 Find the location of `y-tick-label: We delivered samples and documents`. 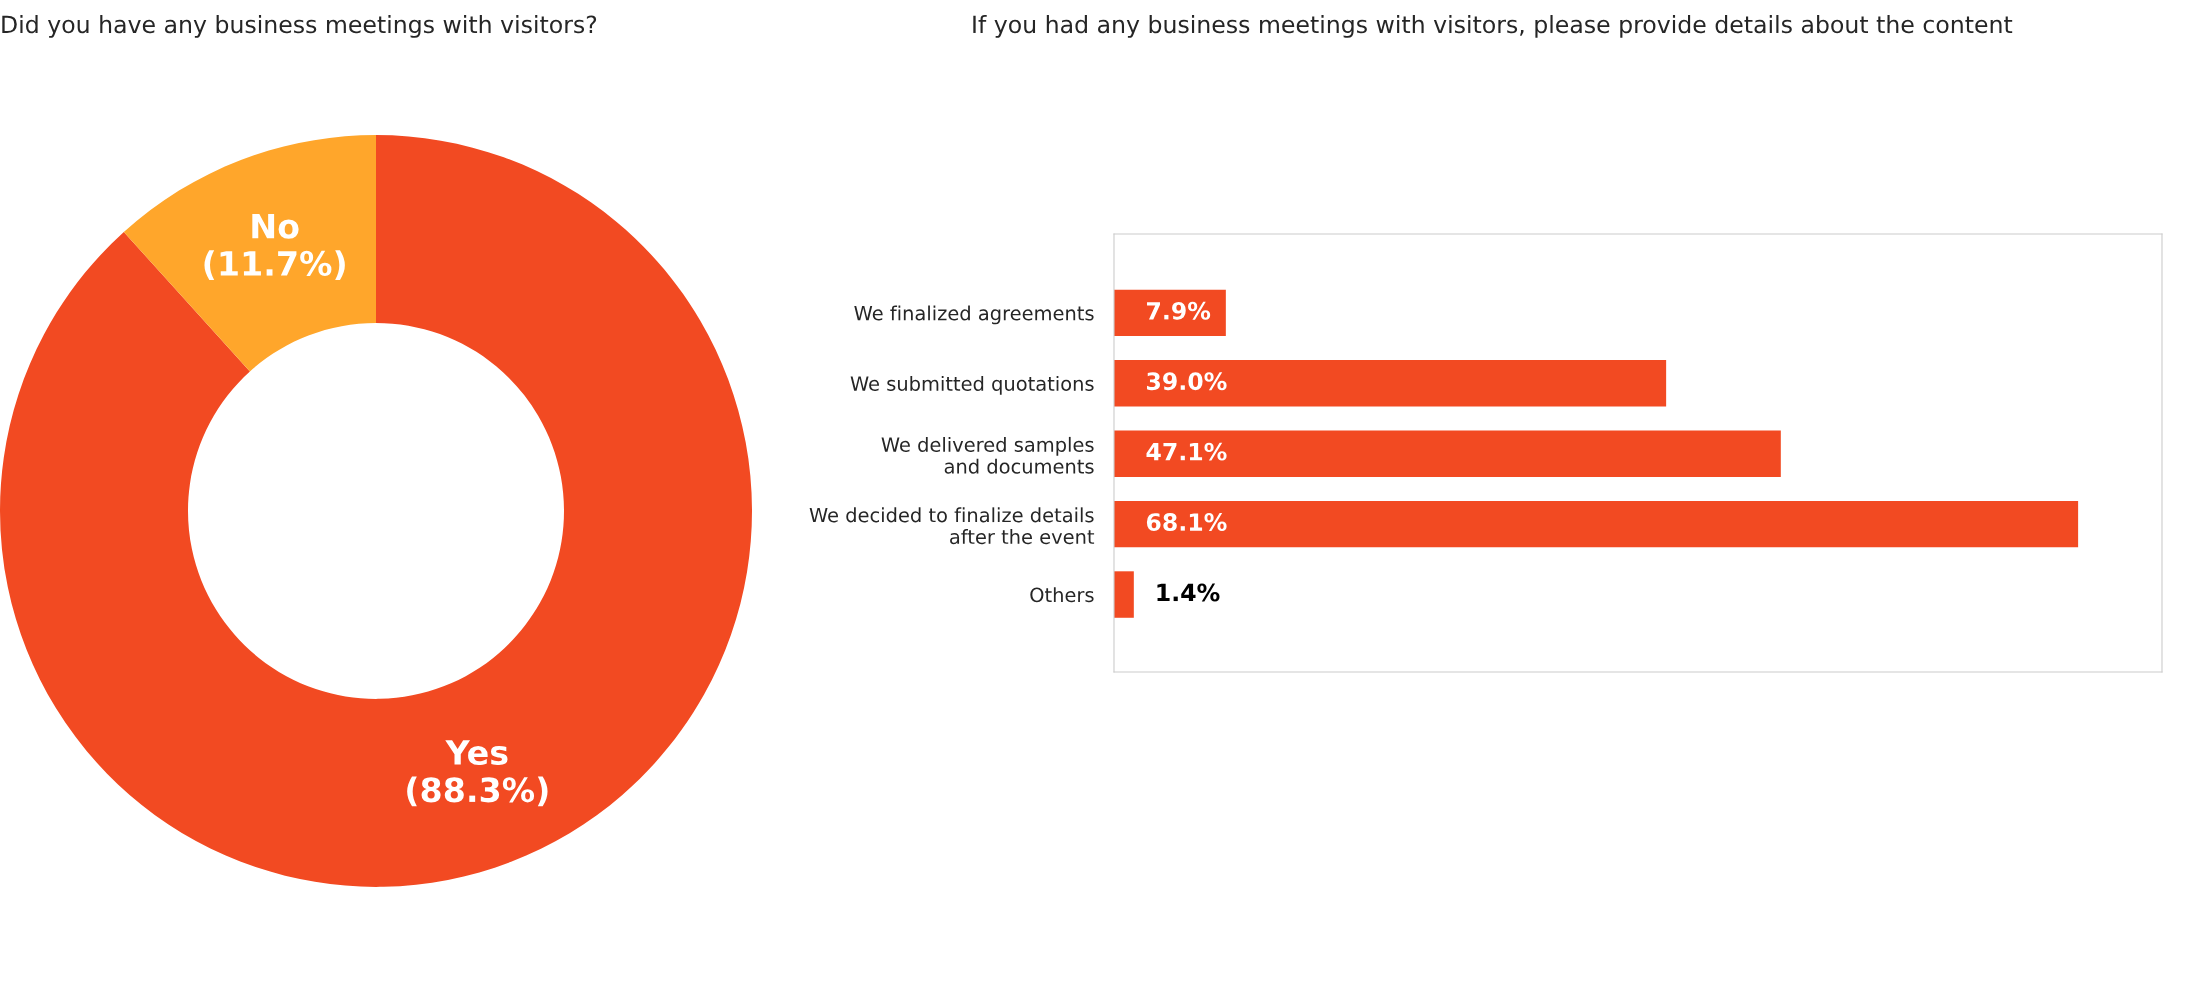

y-tick-label: We delivered samples and documents is located at coordinates (987, 455).